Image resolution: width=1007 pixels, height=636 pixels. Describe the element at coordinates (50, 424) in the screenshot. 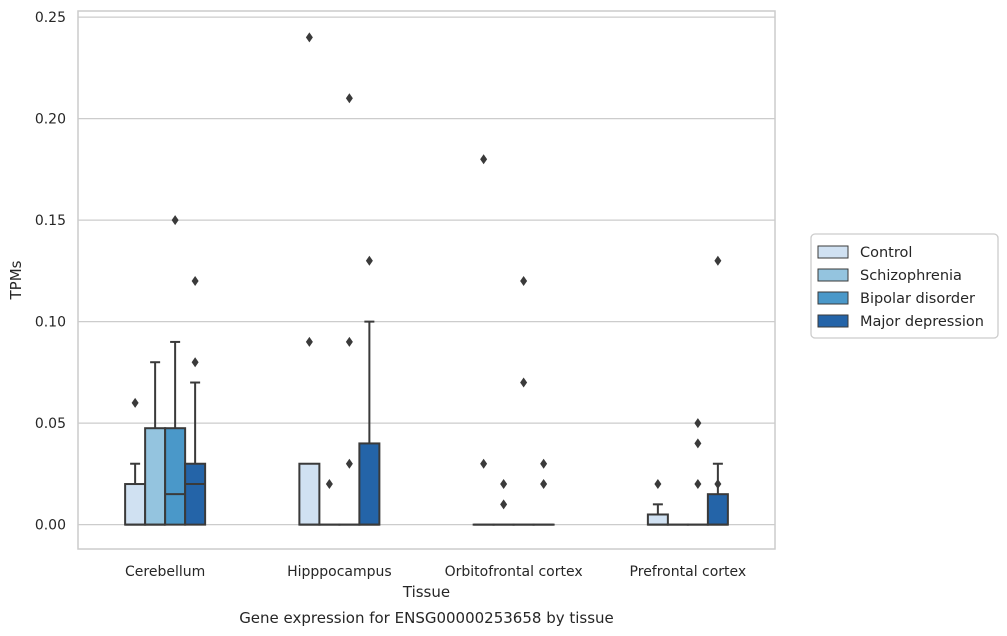

I see `y-tick-label: 0.05` at that location.